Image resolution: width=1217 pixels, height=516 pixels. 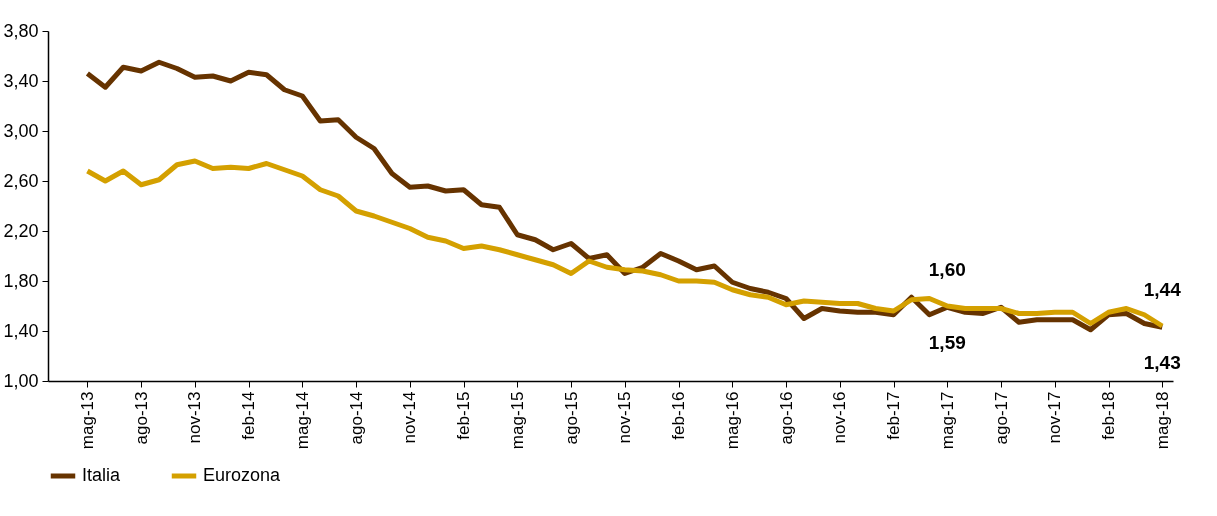 What do you see at coordinates (732, 420) in the screenshot?
I see `x-tick-label: mag-16` at bounding box center [732, 420].